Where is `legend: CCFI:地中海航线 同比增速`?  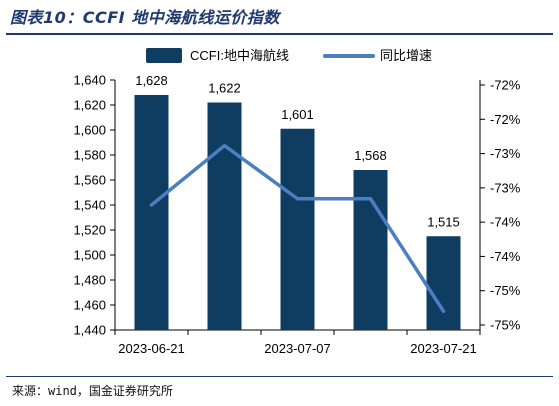 legend: CCFI:地中海航线 同比增速 is located at coordinates (289, 55).